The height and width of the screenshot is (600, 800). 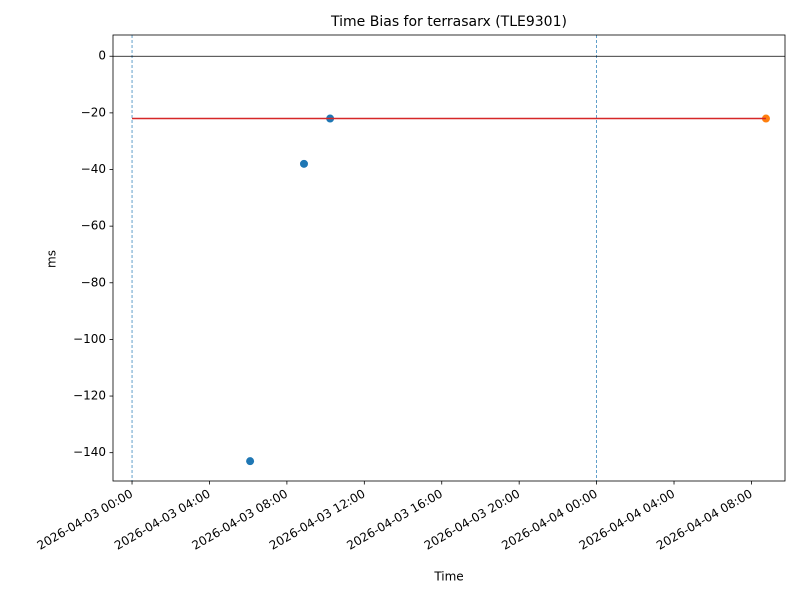 I want to click on y-tick-label: −60, so click(x=93, y=226).